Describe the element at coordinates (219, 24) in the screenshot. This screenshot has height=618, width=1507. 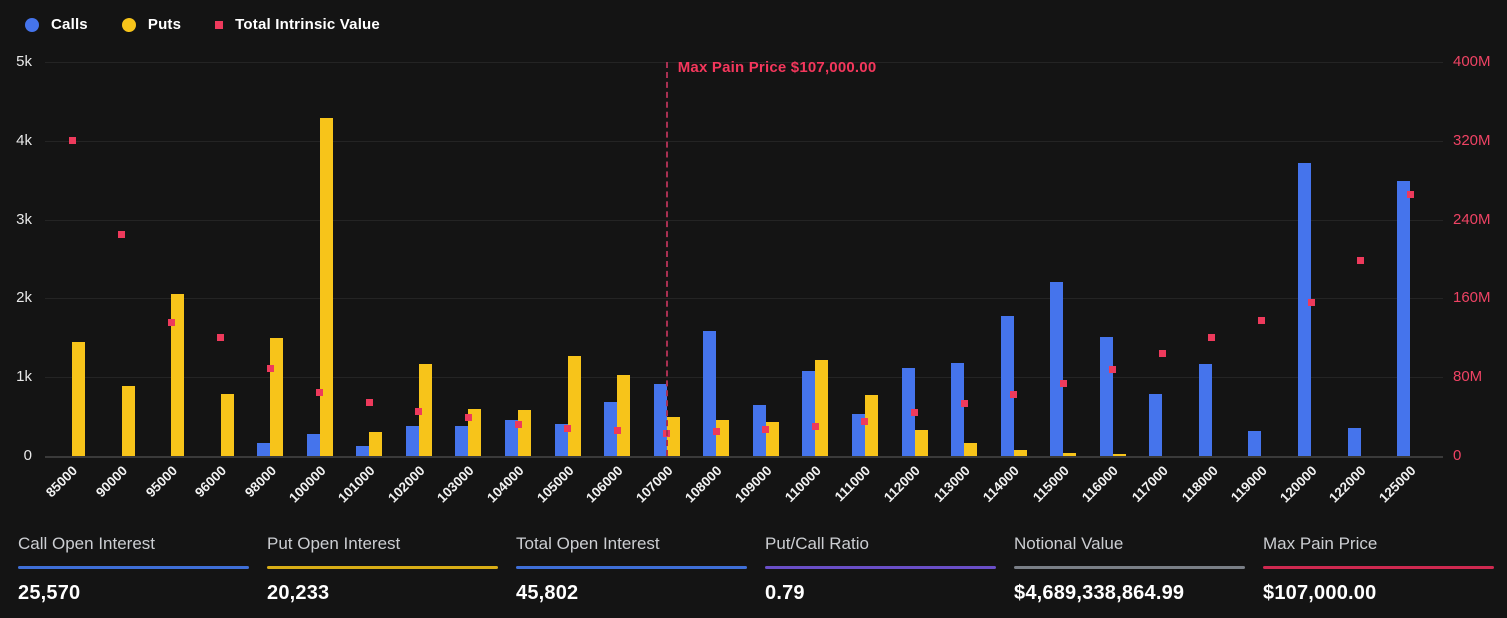
I see `intrinsic-marker-icon` at that location.